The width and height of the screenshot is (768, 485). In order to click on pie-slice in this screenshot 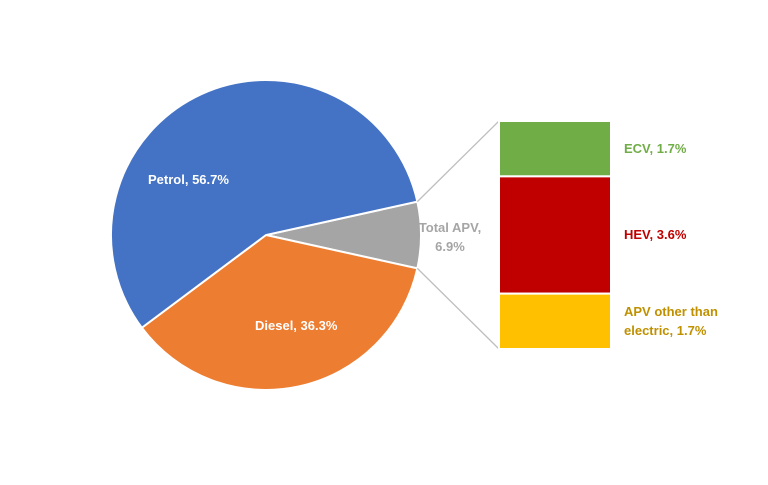, I will do `click(279, 312)`.